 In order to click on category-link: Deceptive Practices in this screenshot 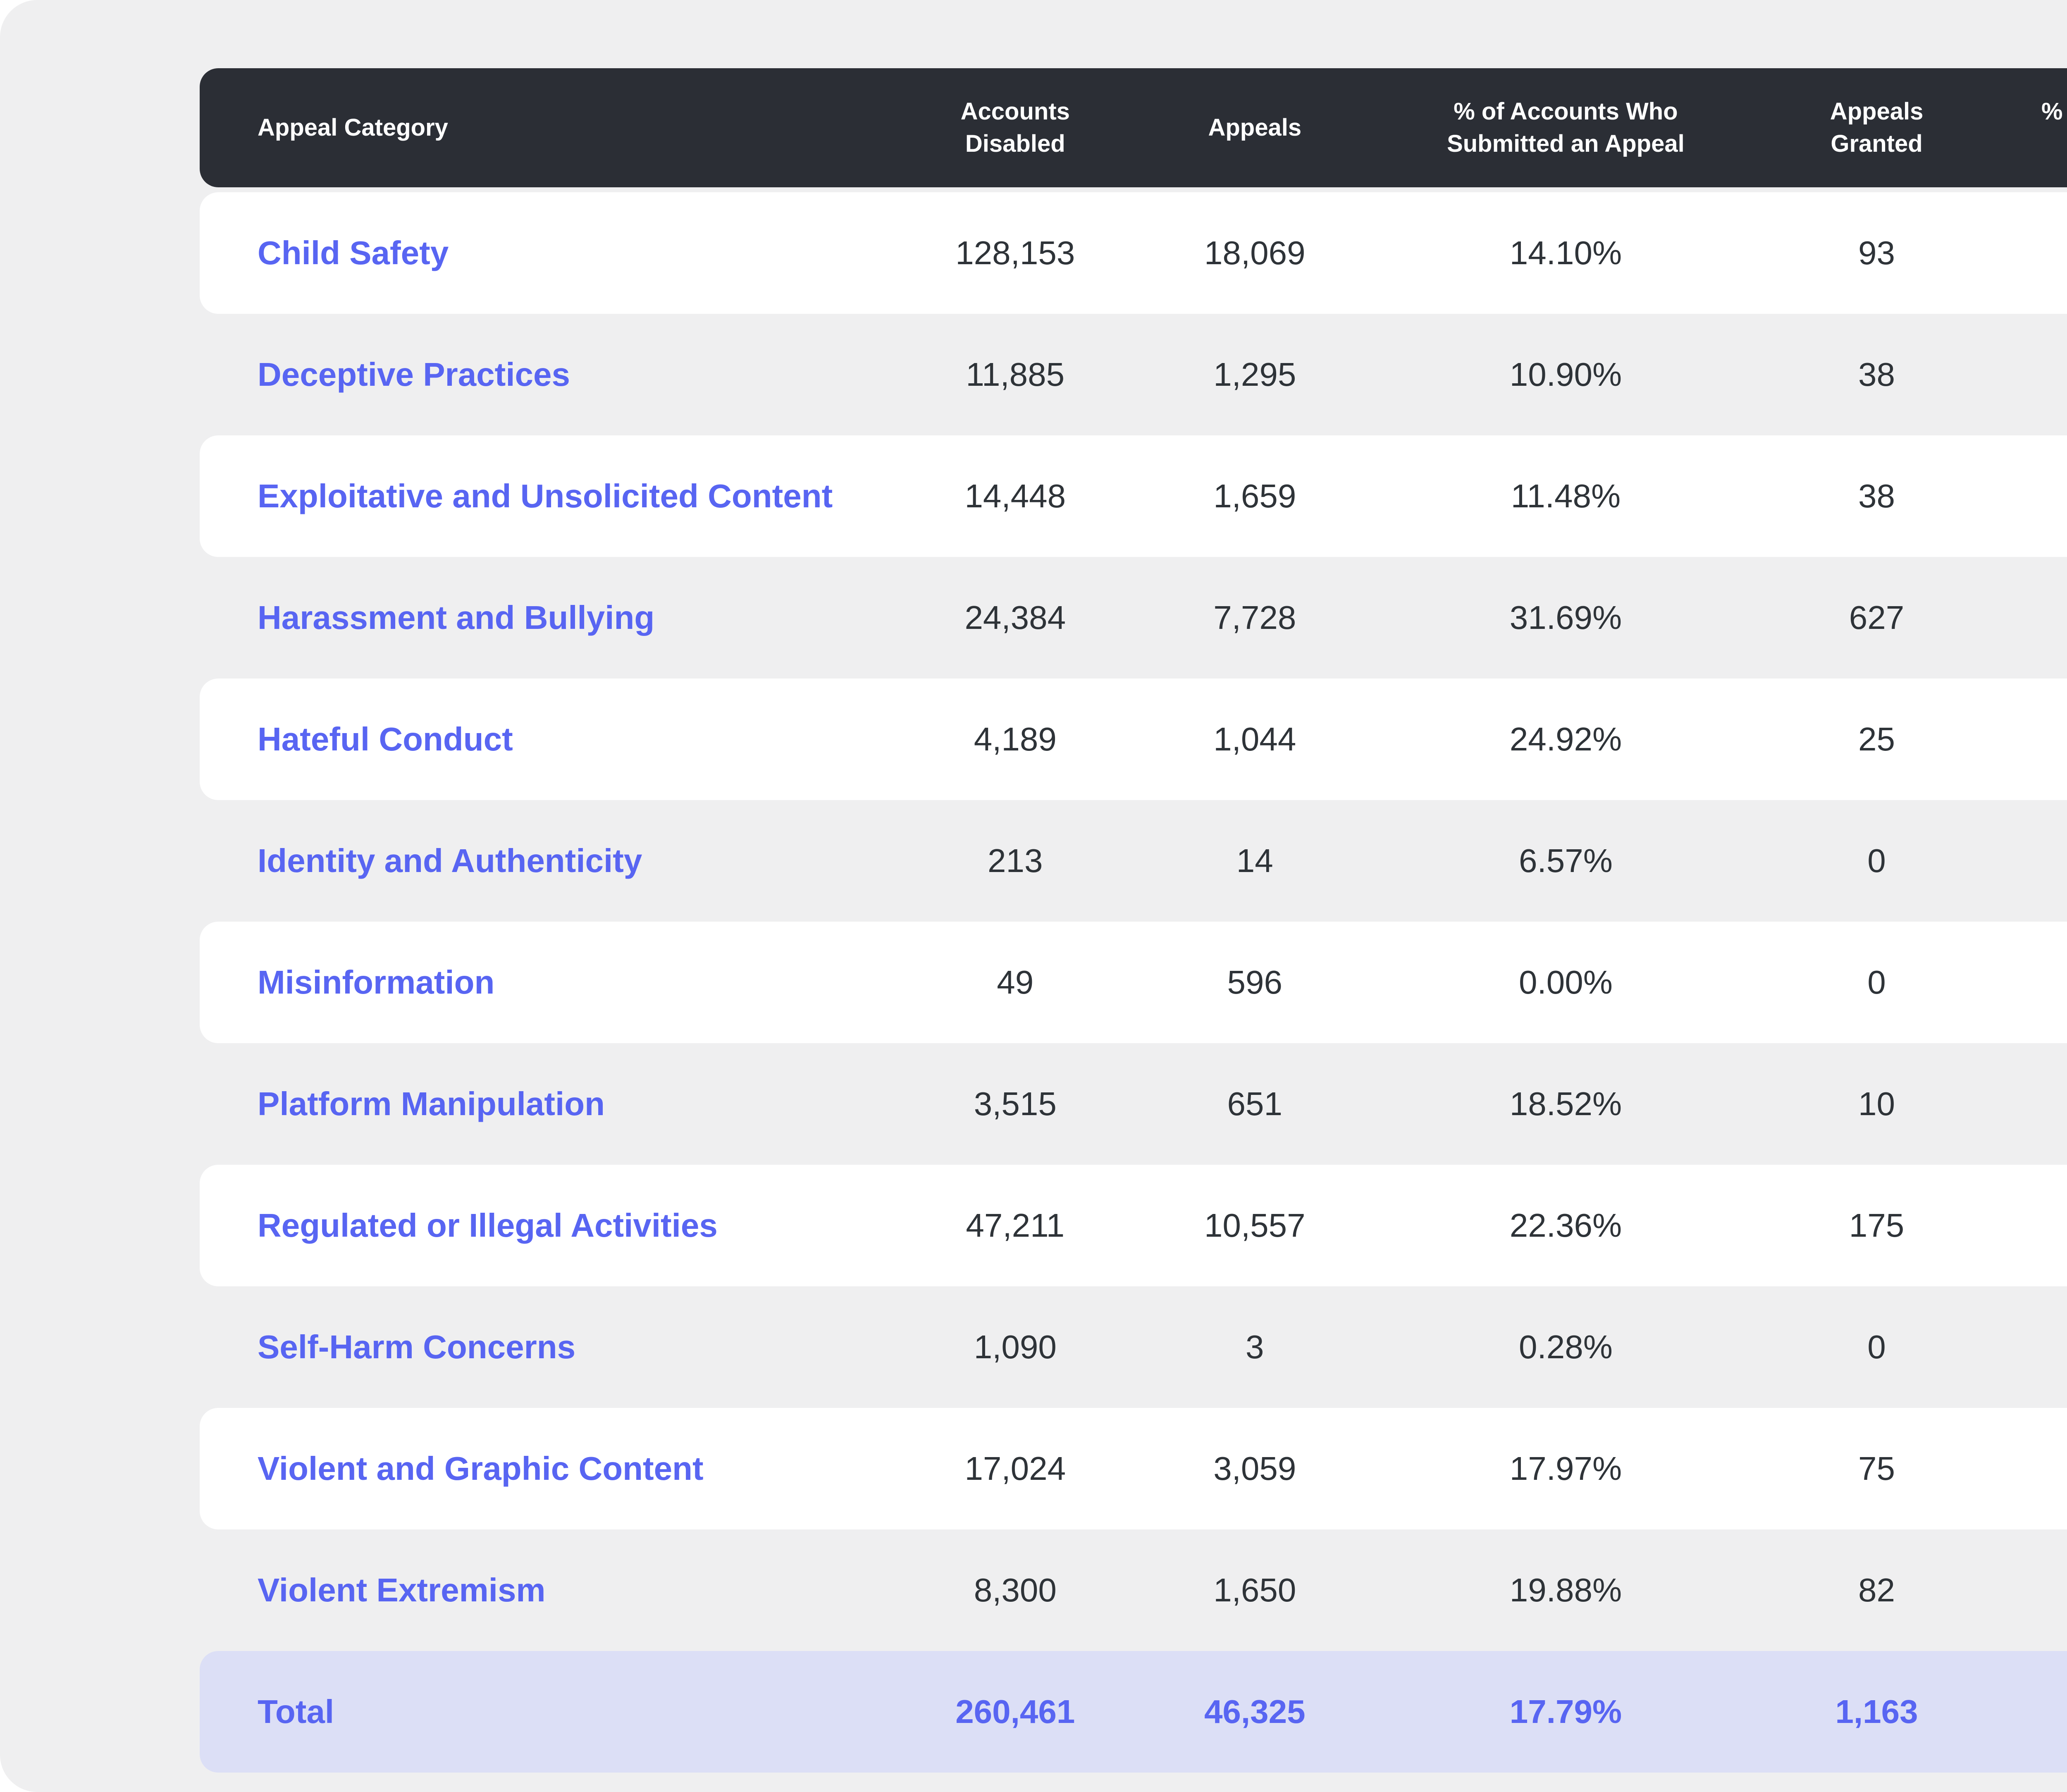, I will do `click(414, 374)`.